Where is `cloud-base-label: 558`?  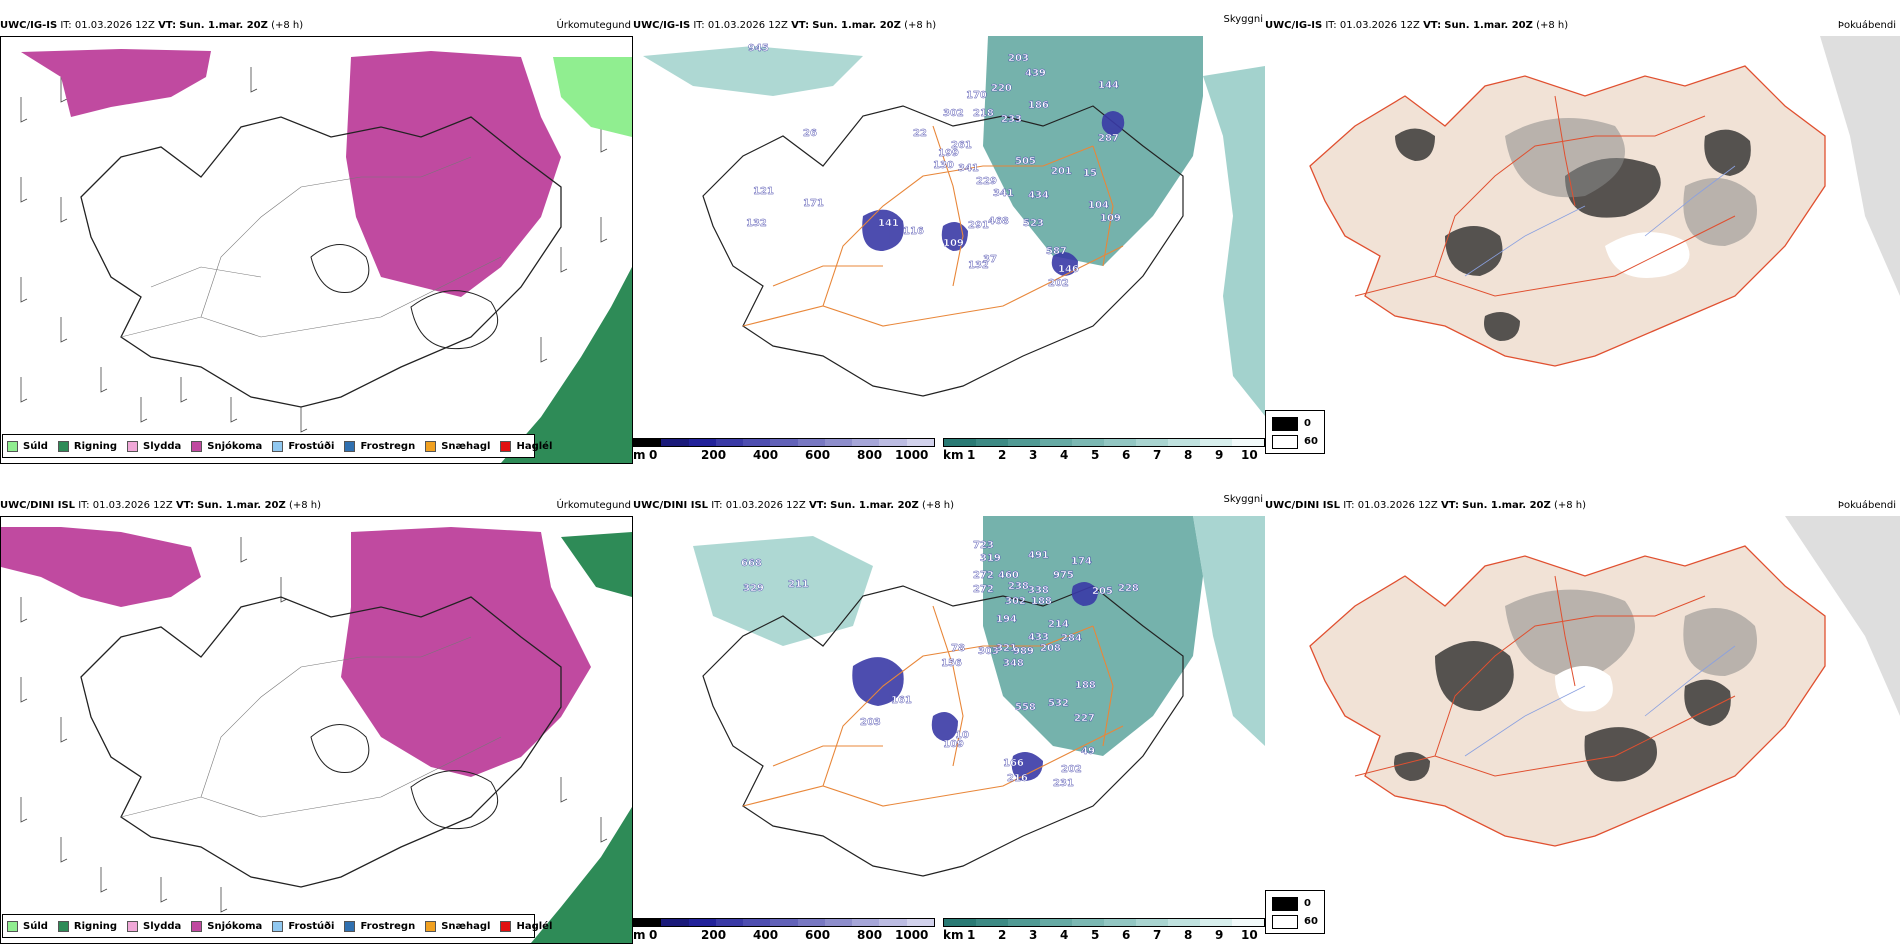
cloud-base-label: 558 is located at coordinates (1025, 707).